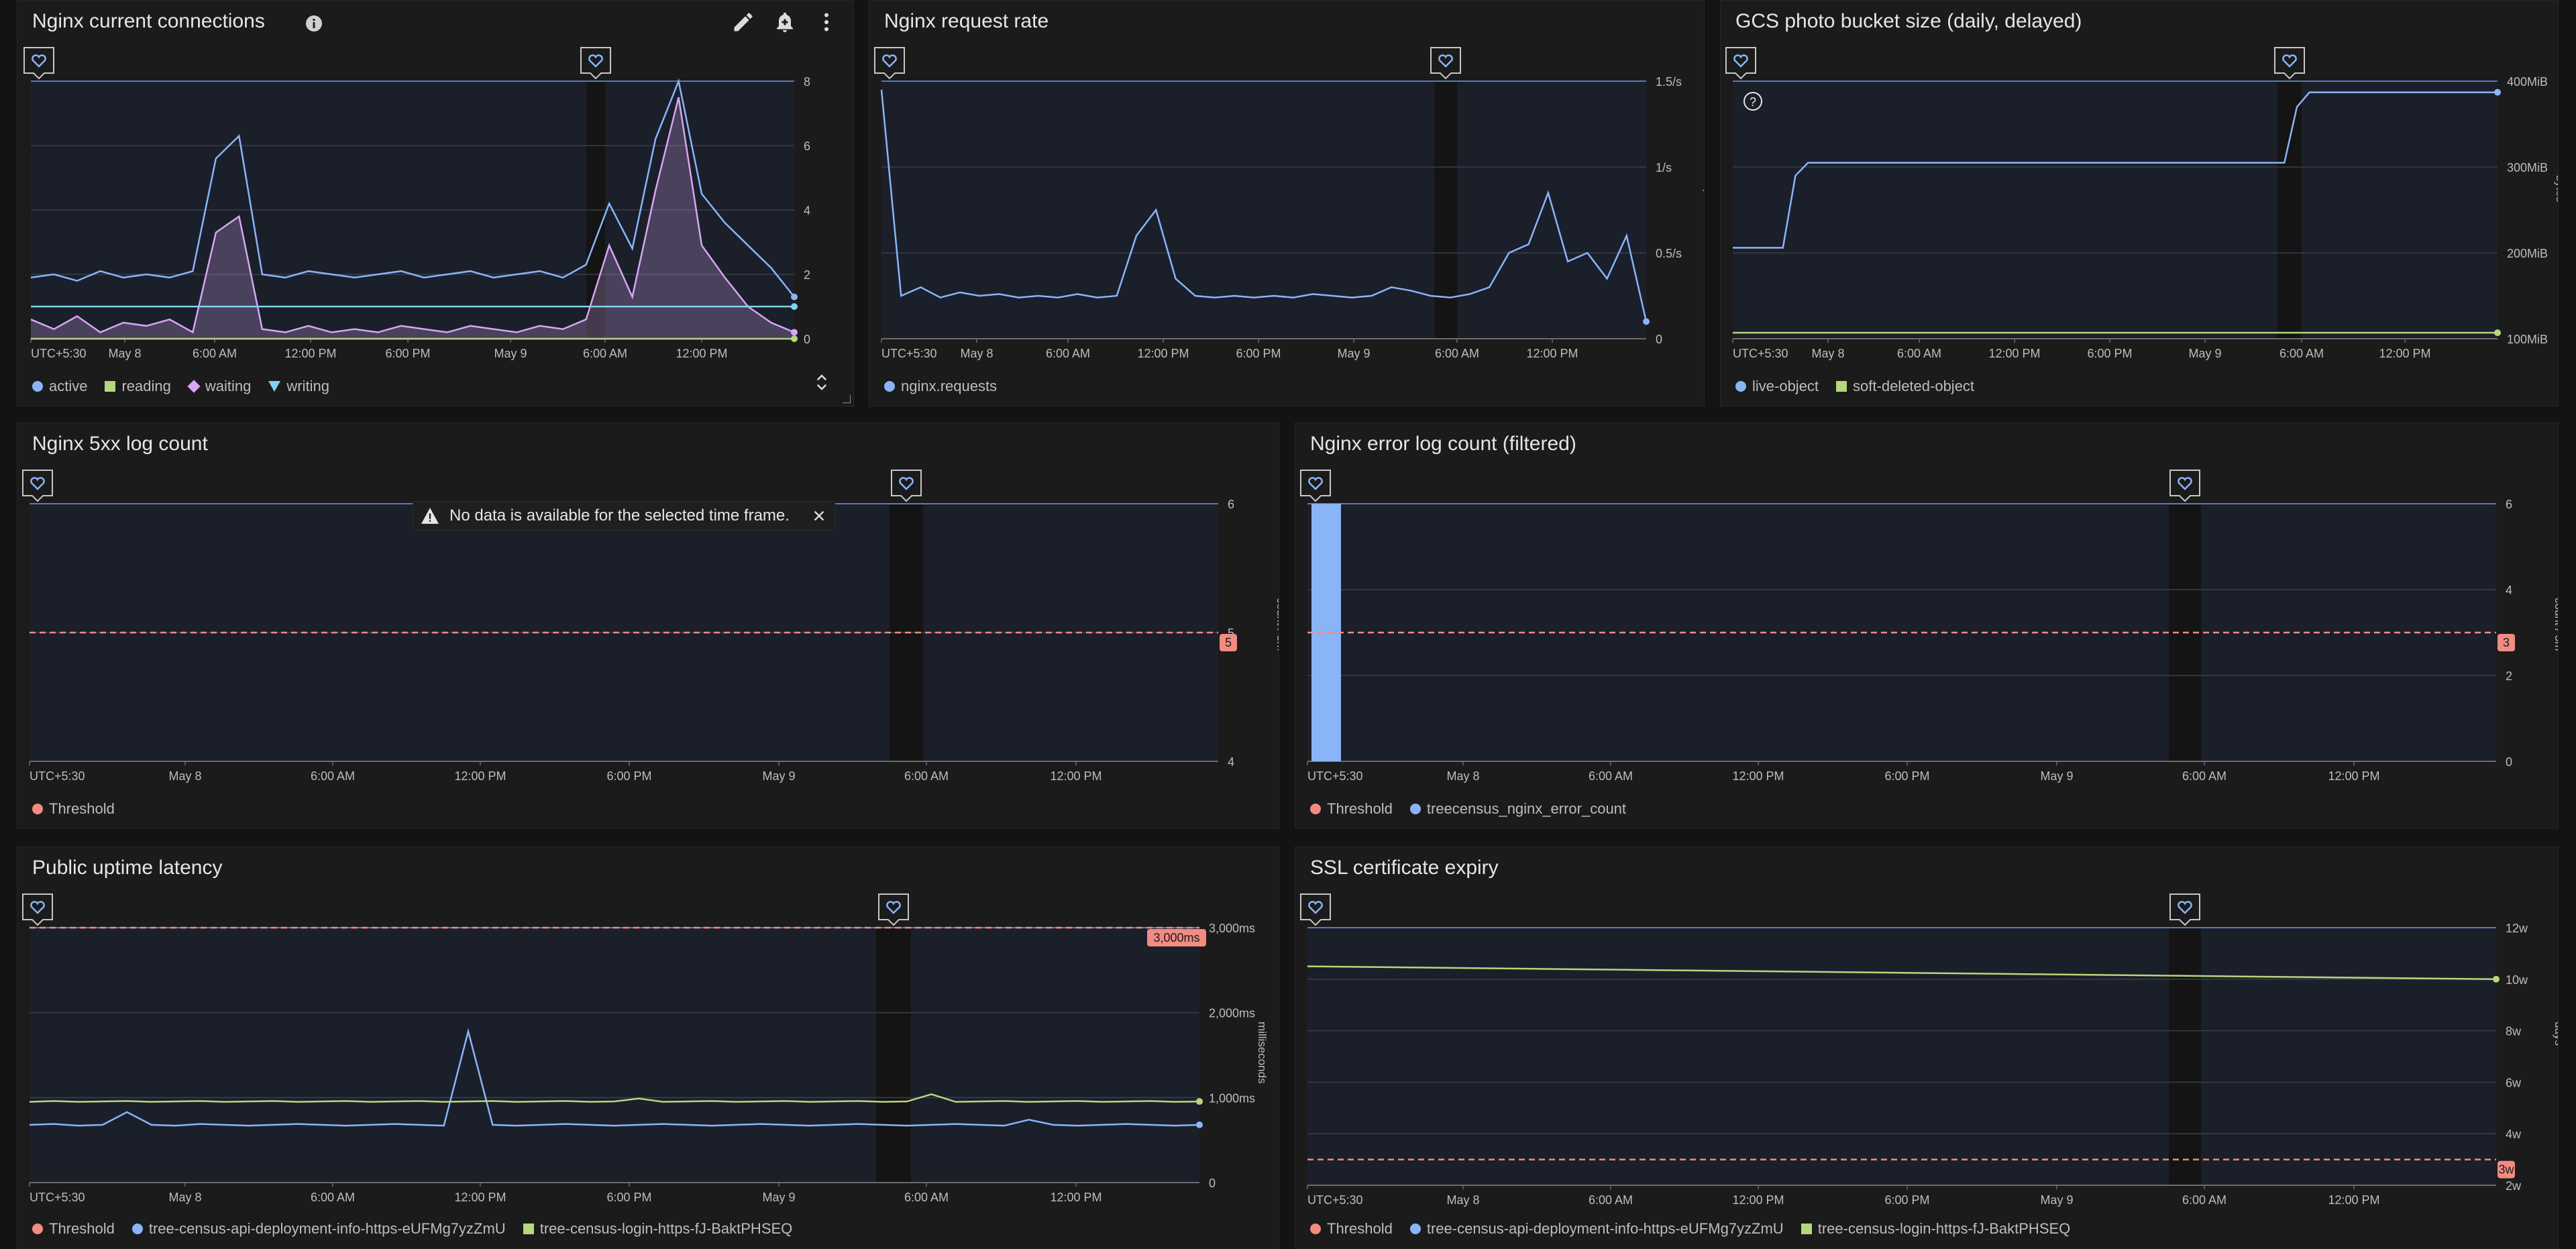 The image size is (2576, 1249). What do you see at coordinates (1517, 809) in the screenshot?
I see `legend-item-error-count: treecensus_nginx_error_count` at bounding box center [1517, 809].